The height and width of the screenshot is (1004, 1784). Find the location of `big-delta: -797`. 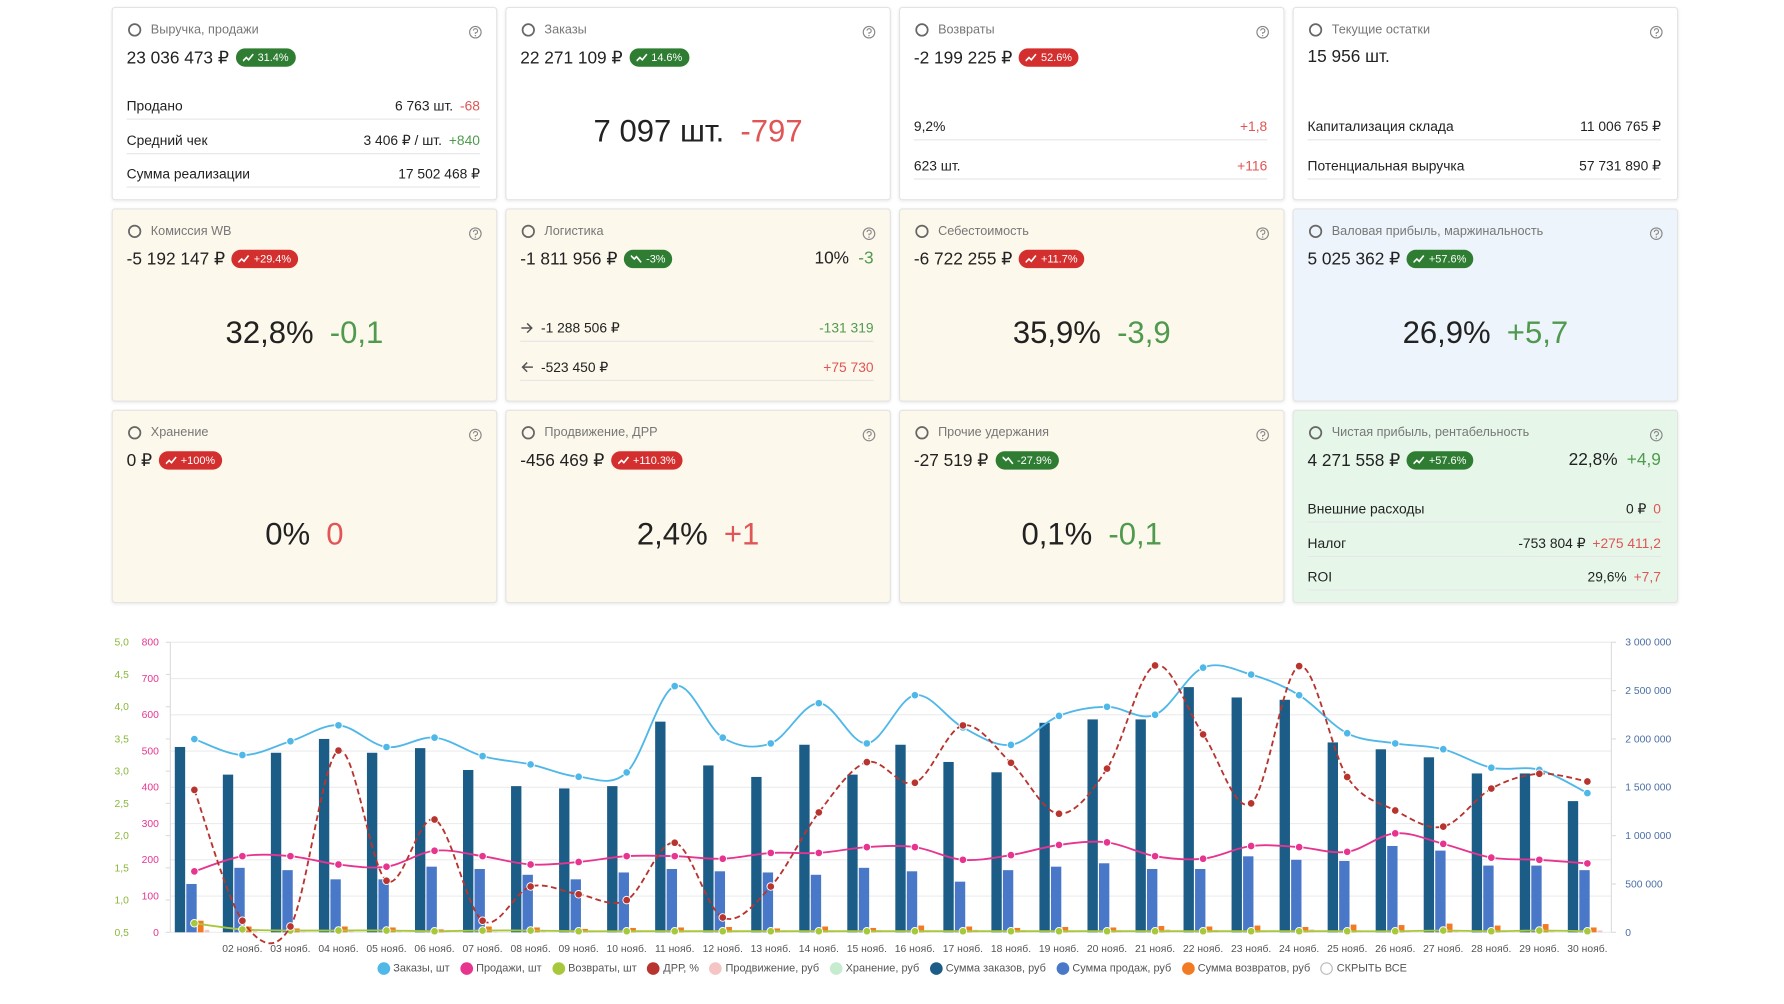

big-delta: -797 is located at coordinates (771, 131).